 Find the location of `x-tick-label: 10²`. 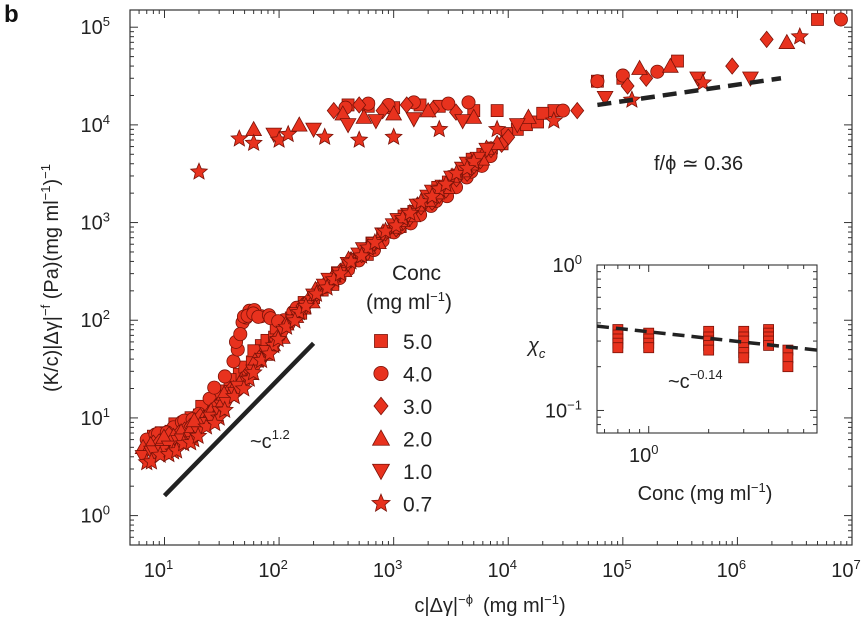

x-tick-label: 10² is located at coordinates (272, 569).